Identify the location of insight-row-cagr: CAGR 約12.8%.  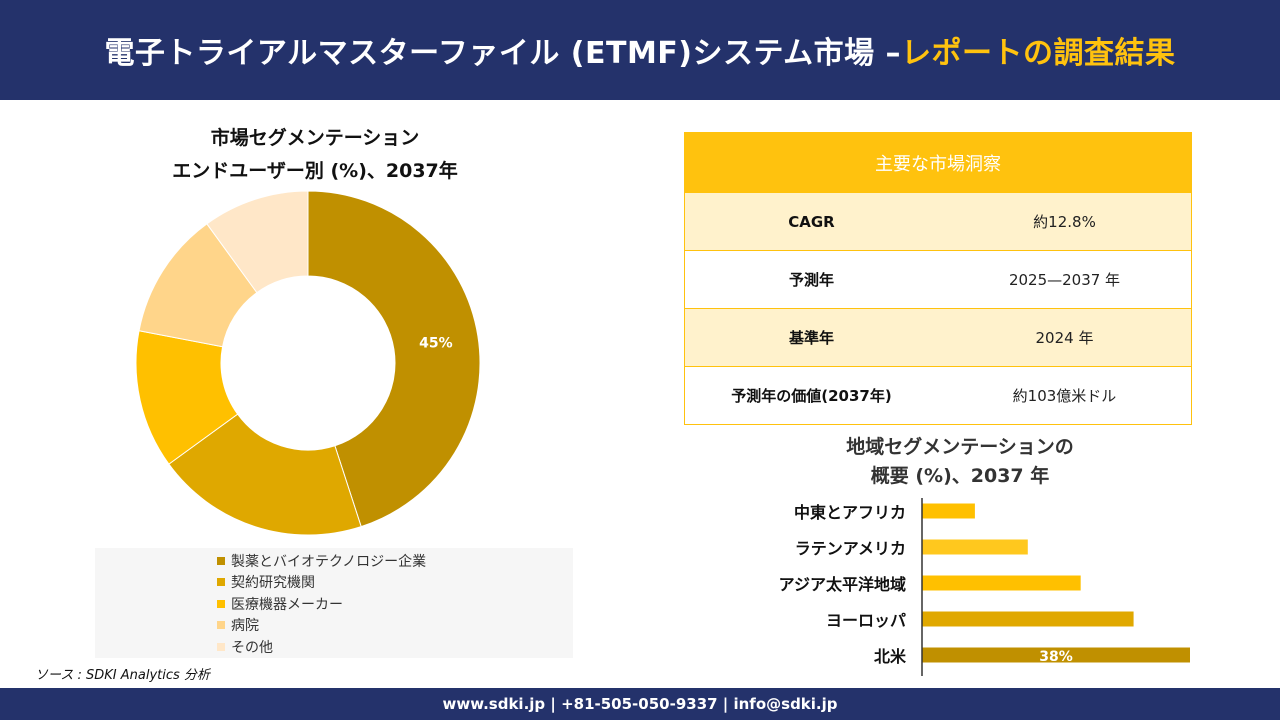
(938, 221).